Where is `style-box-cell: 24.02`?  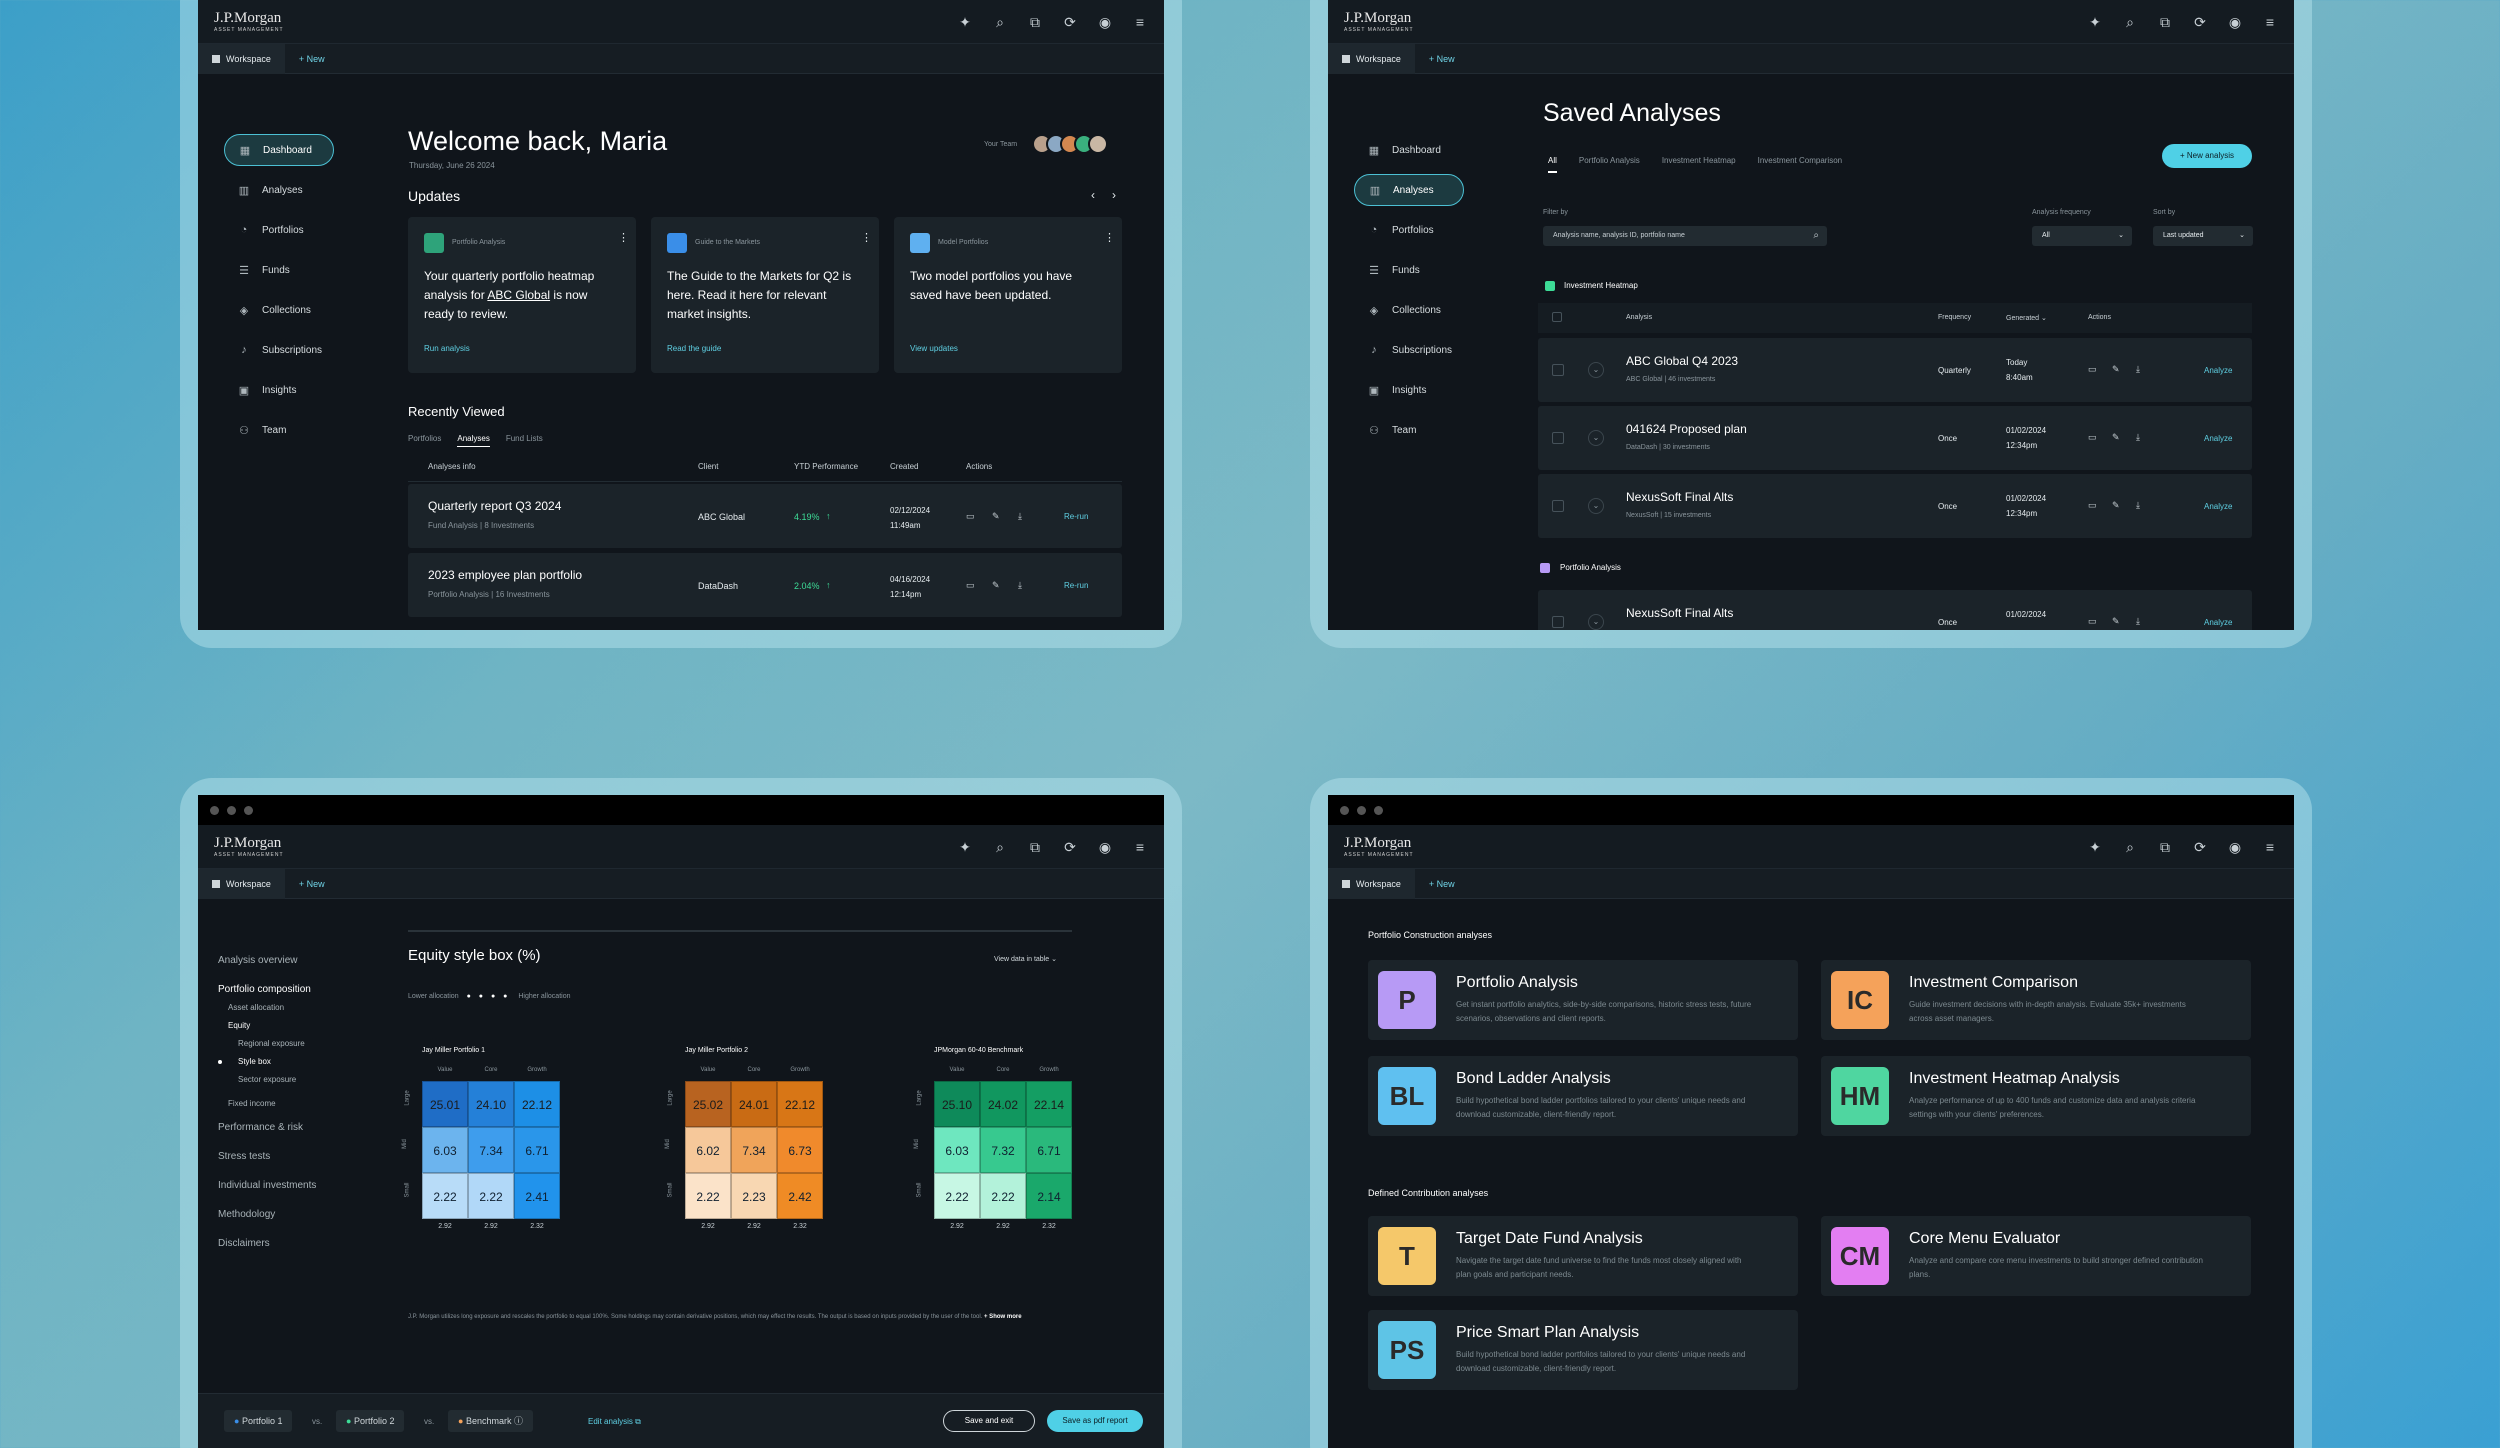
style-box-cell: 24.02 is located at coordinates (1003, 1104).